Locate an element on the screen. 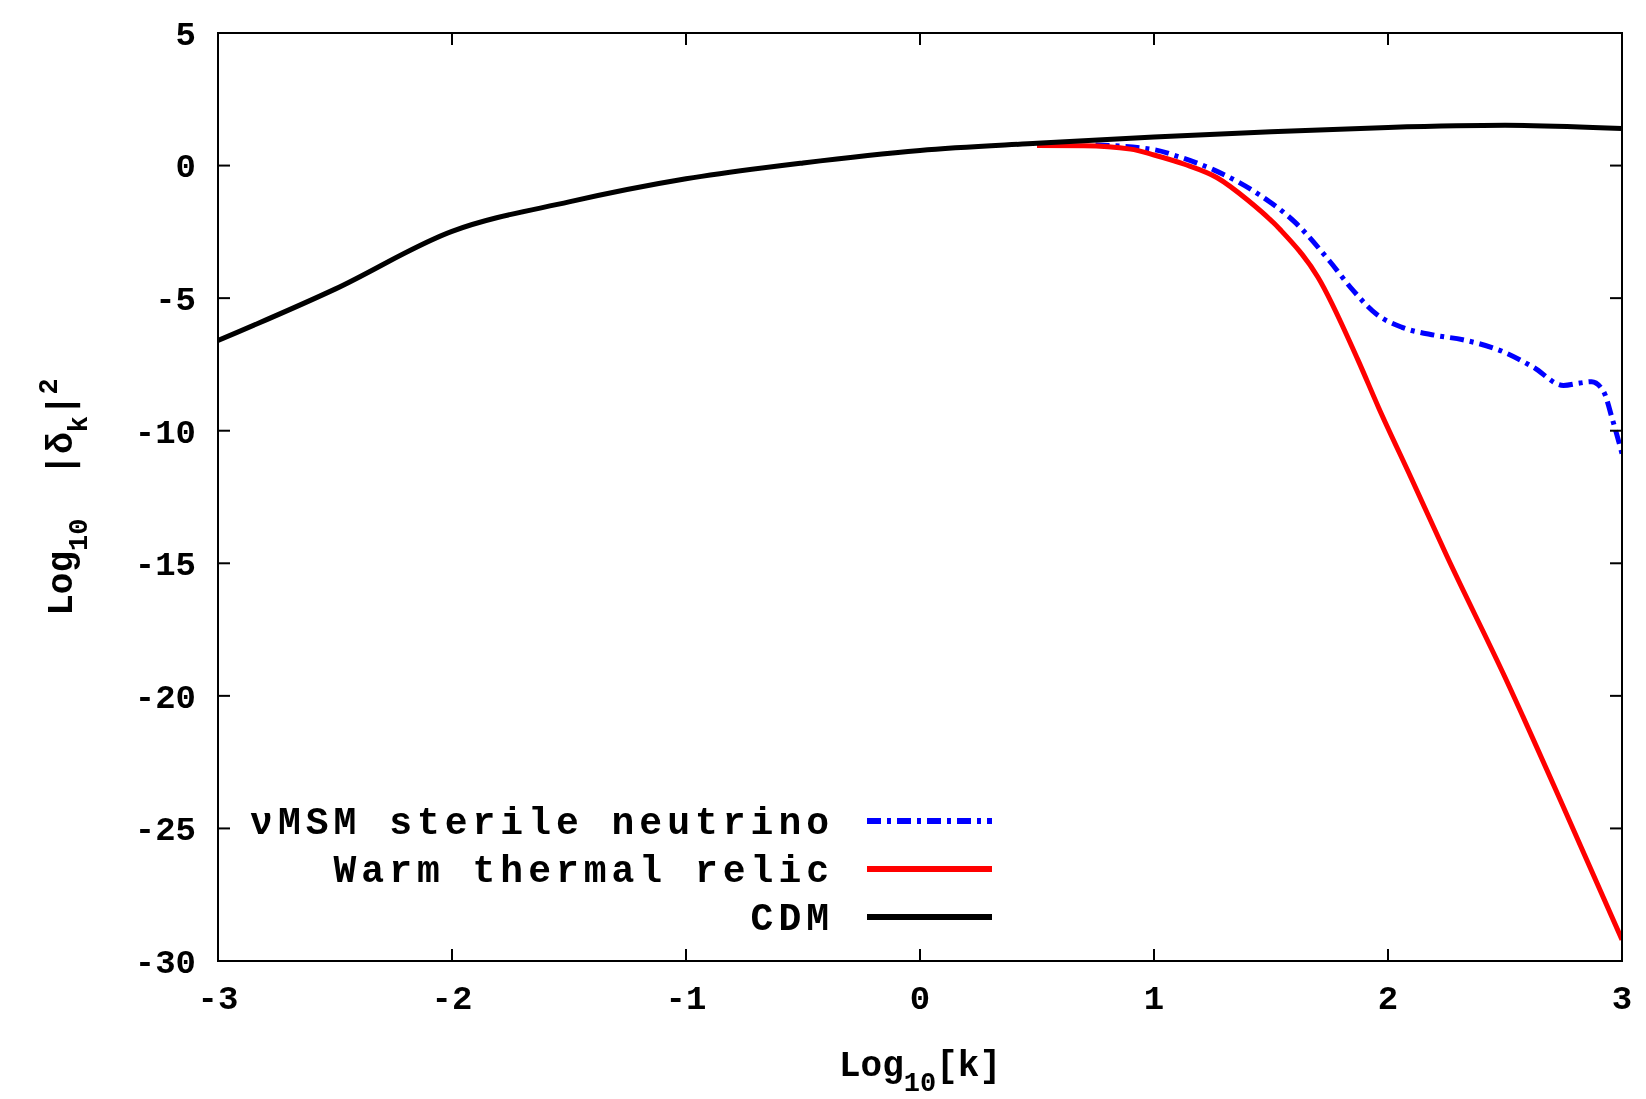 Image resolution: width=1646 pixels, height=1099 pixels. y-tick-label: -5 is located at coordinates (175, 301).